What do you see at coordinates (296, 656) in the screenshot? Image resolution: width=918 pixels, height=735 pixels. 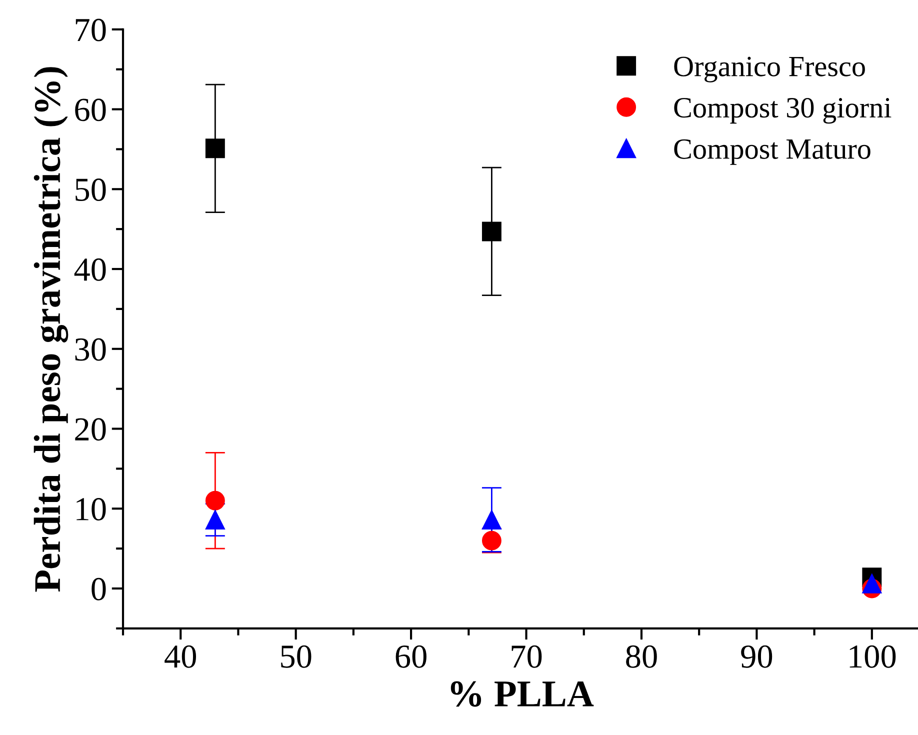 I see `x-tick-label: 50` at bounding box center [296, 656].